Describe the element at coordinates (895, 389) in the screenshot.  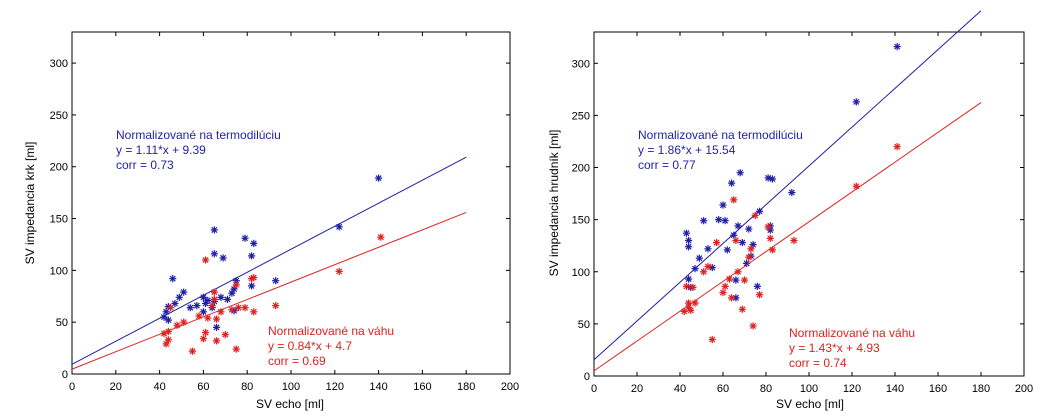
I see `x-tick-label: 140` at that location.